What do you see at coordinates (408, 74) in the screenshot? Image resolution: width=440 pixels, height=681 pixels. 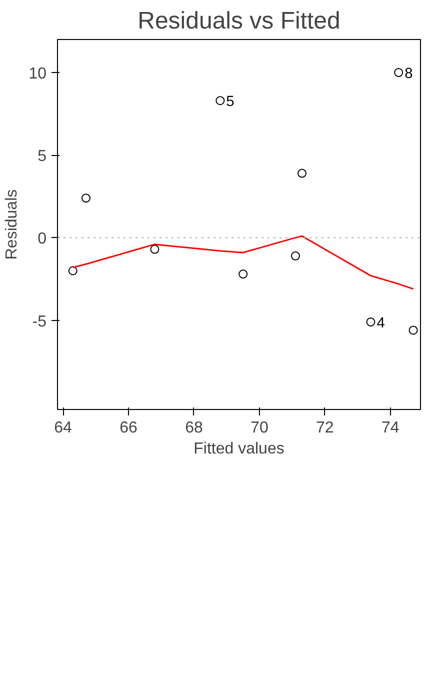 I see `annotation: 8` at bounding box center [408, 74].